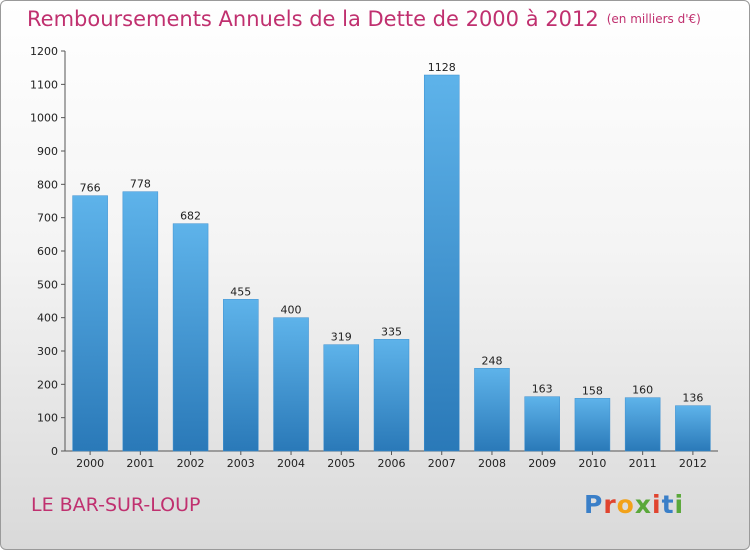 This screenshot has width=750, height=550. I want to click on value-label-2012: 136, so click(692, 398).